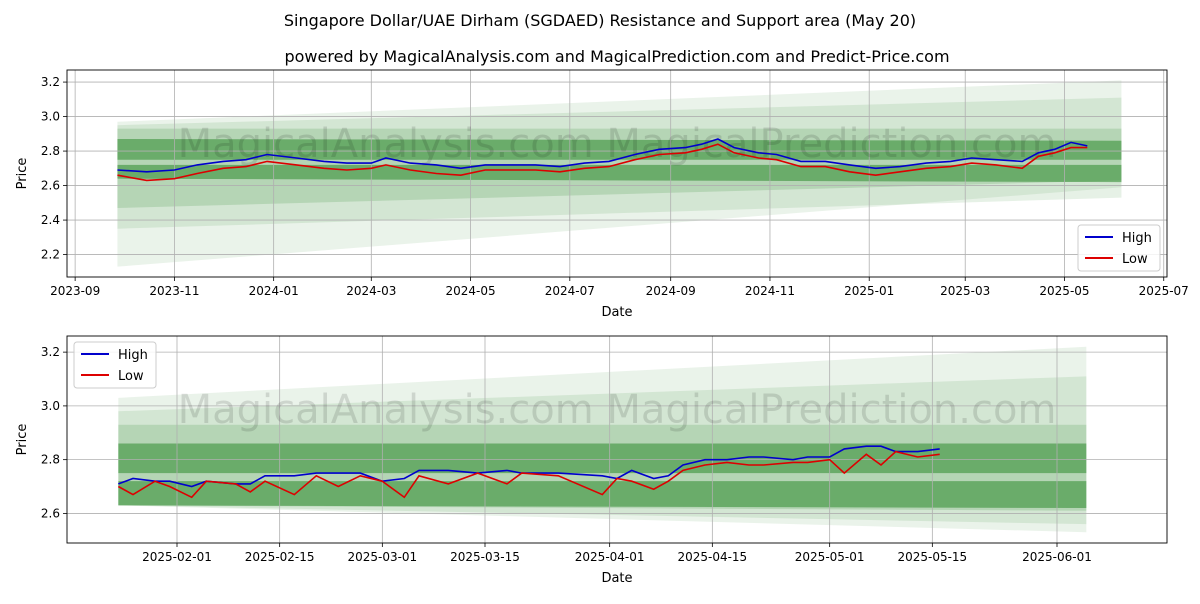 The image size is (1200, 604). What do you see at coordinates (712, 557) in the screenshot?
I see `x-tick-label: 2025-04-15` at bounding box center [712, 557].